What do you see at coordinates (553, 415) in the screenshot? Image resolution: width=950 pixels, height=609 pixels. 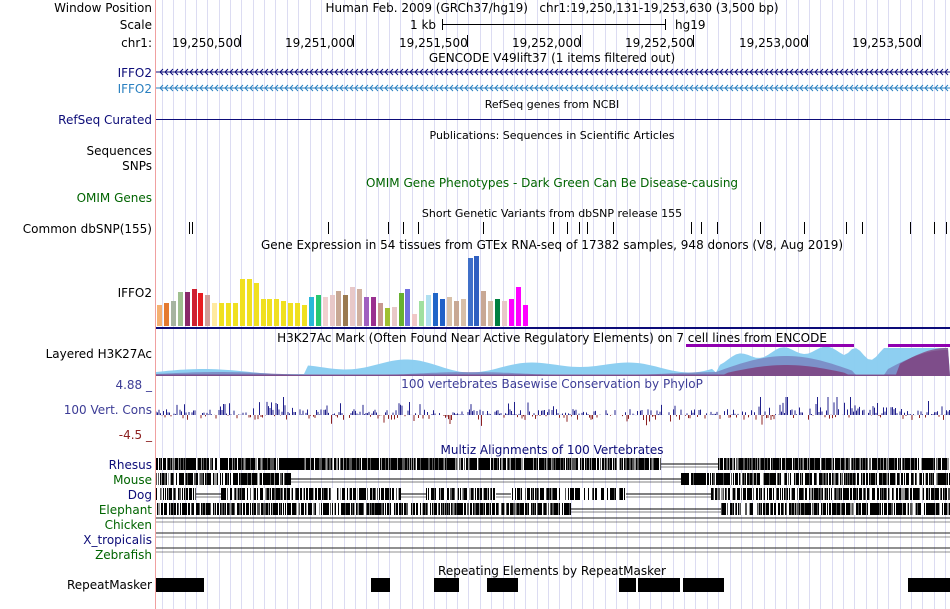 I see `conservation-wiggle` at bounding box center [553, 415].